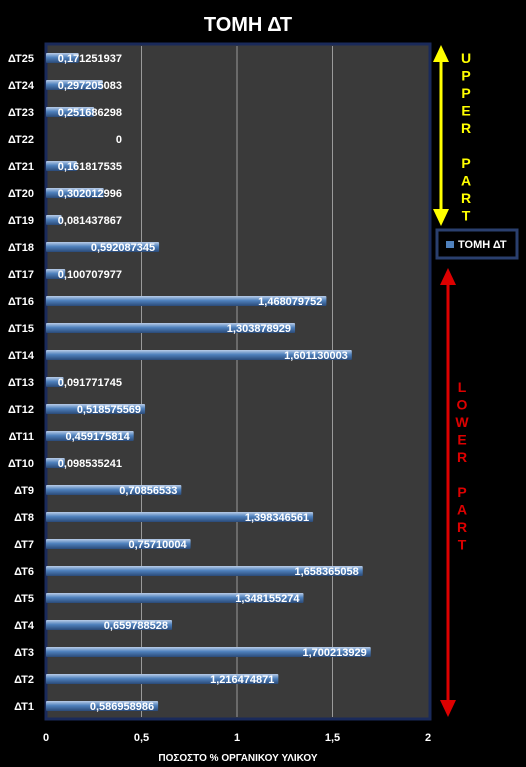 This screenshot has height=767, width=526. I want to click on category-label: ΔΤ7, so click(24, 545).